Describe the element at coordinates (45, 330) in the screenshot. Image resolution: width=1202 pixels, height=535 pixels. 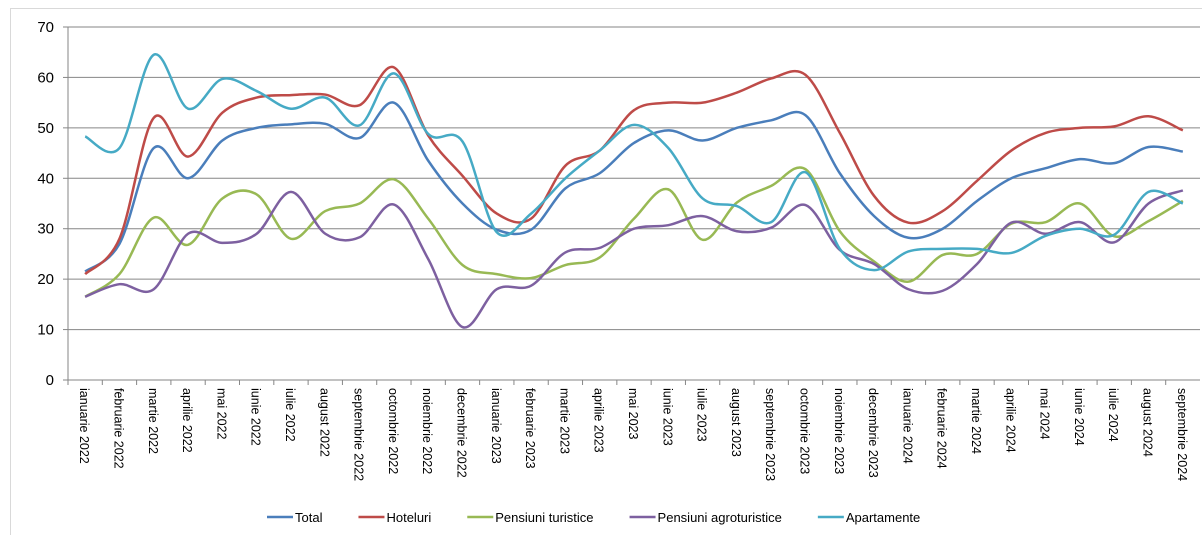
I see `y-tick-label: 10` at that location.